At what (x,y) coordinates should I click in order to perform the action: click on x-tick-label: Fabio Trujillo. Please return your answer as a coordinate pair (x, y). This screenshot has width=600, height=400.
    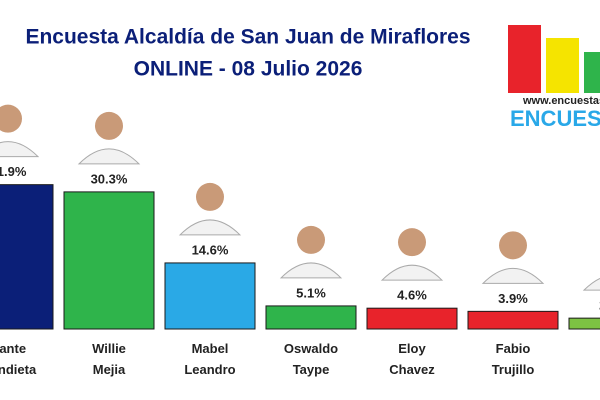
    Looking at the image, I should click on (513, 359).